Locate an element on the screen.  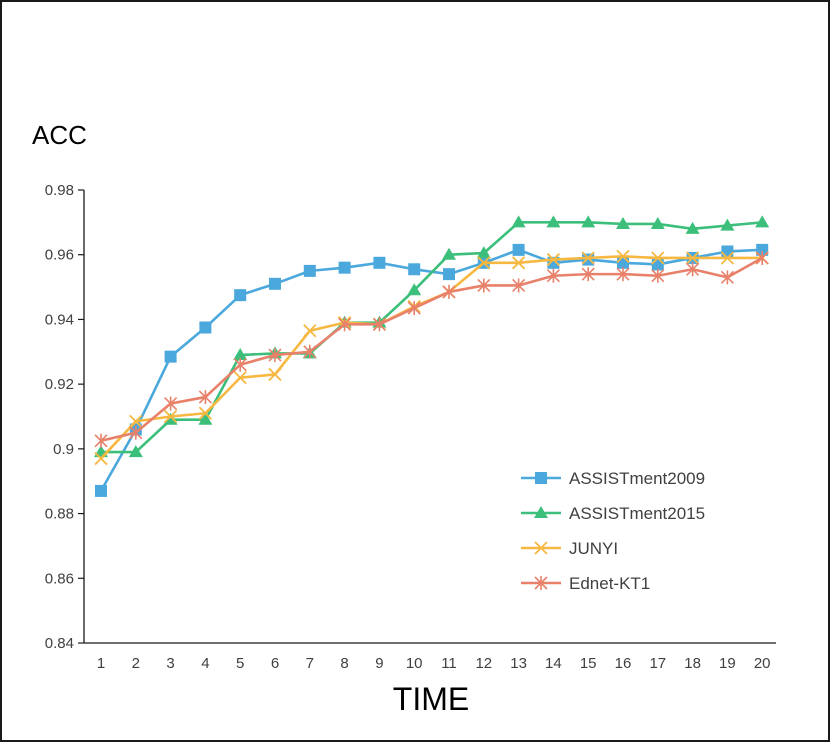
x-tick-label: 6 is located at coordinates (275, 663).